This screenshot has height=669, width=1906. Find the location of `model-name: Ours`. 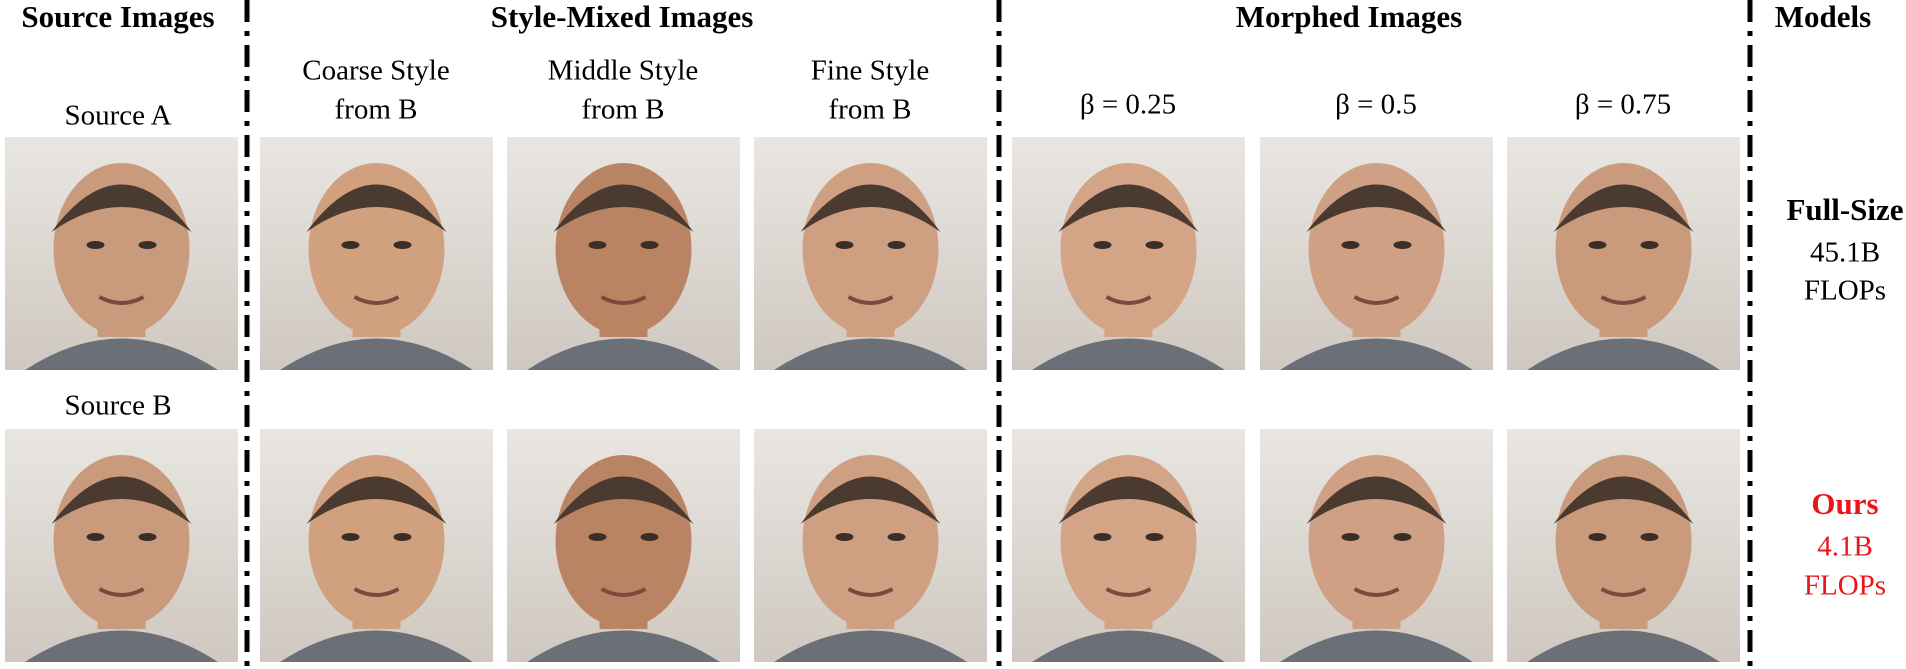

model-name: Ours is located at coordinates (1844, 503).